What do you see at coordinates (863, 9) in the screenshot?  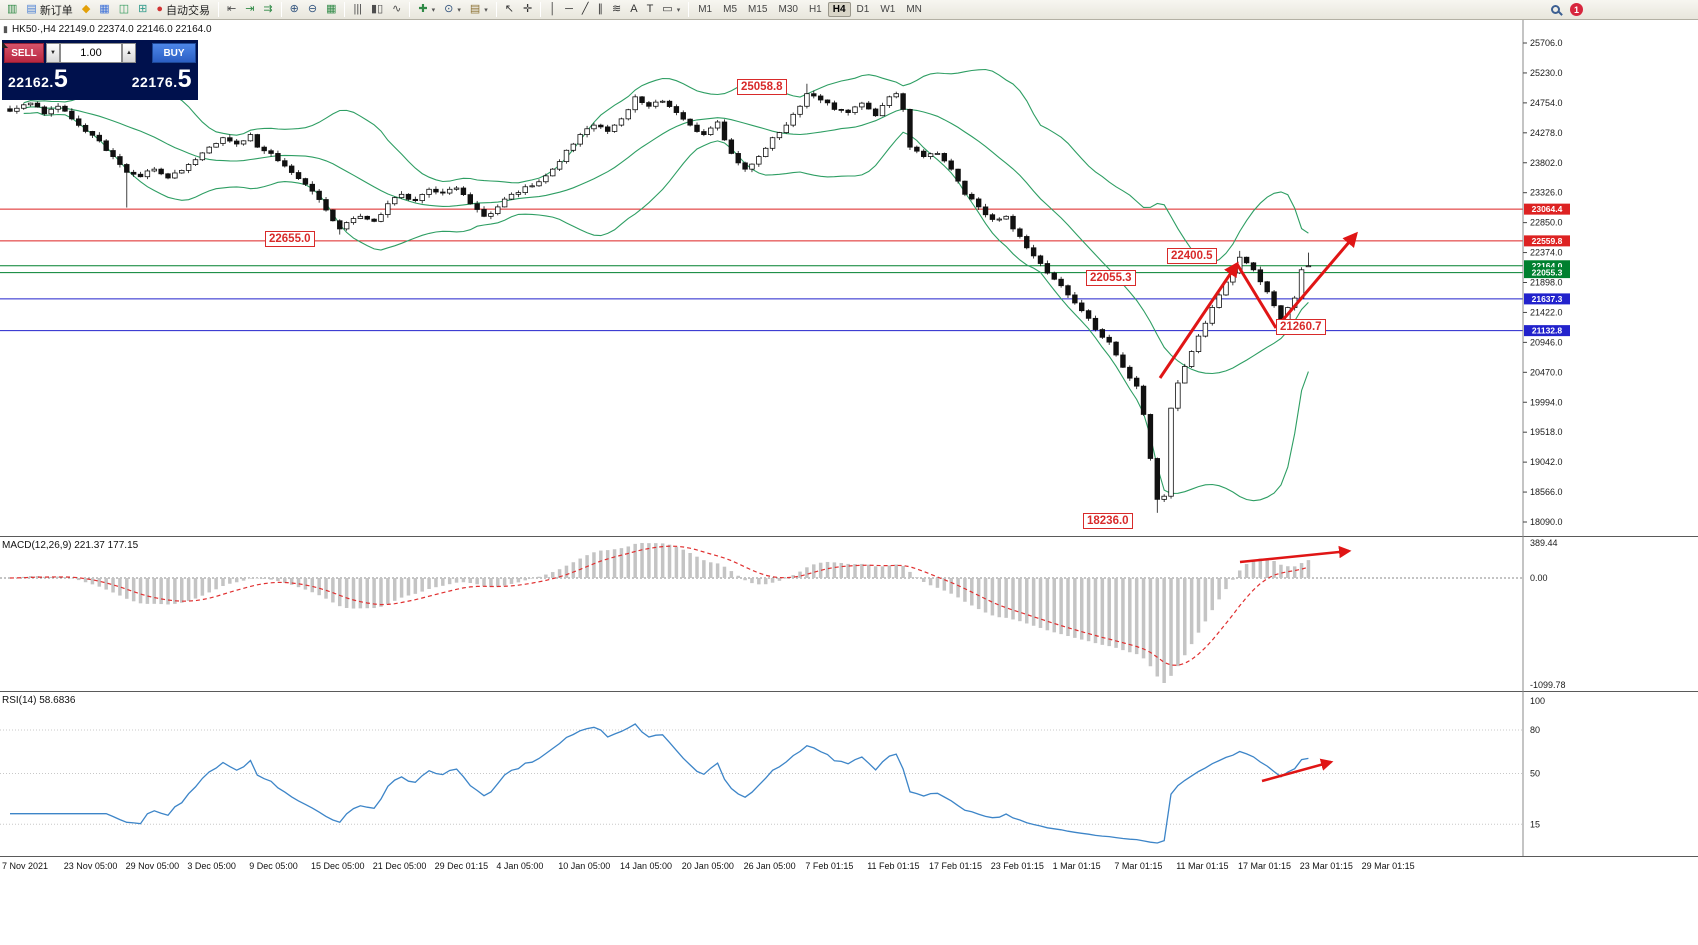 I see `timeframe-d1-button: D1` at bounding box center [863, 9].